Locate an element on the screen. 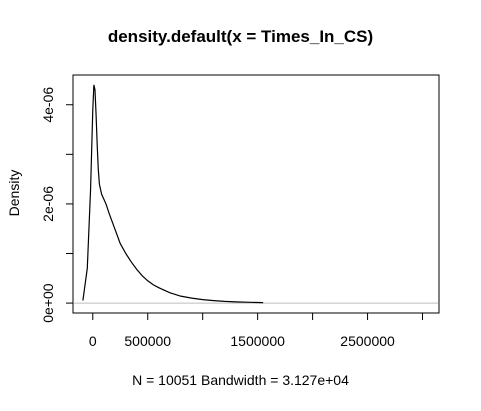 This screenshot has height=411, width=481. x-axis: 0 500000 1500000 2500000 is located at coordinates (256, 331).